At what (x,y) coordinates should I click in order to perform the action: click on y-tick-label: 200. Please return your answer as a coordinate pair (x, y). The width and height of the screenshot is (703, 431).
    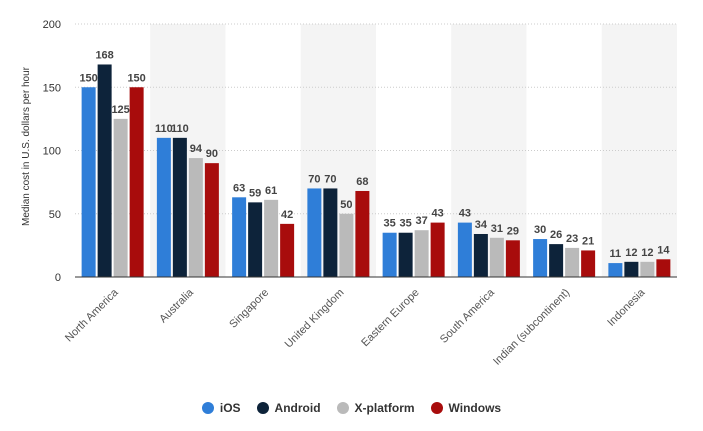
    Looking at the image, I should click on (52, 25).